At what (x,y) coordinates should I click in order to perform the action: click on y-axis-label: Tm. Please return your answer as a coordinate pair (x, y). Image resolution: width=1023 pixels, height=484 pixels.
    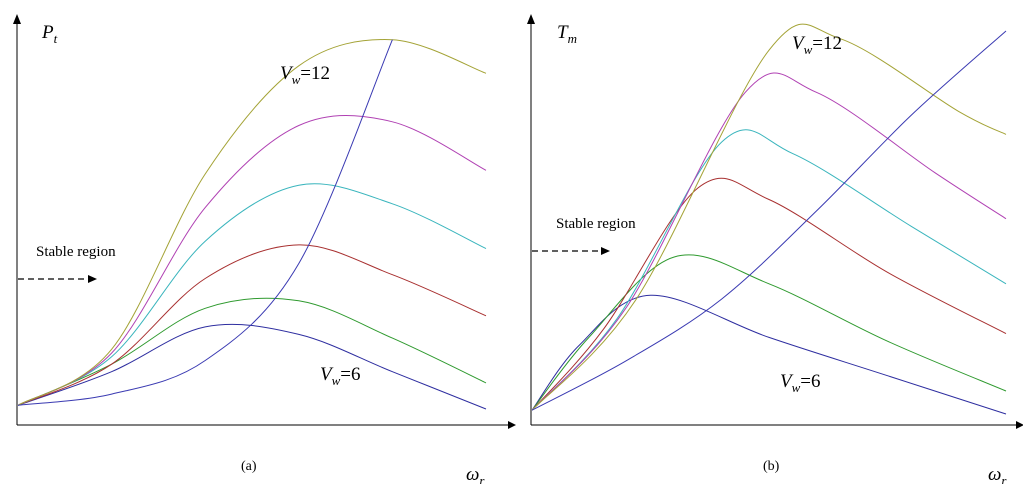
    Looking at the image, I should click on (567, 34).